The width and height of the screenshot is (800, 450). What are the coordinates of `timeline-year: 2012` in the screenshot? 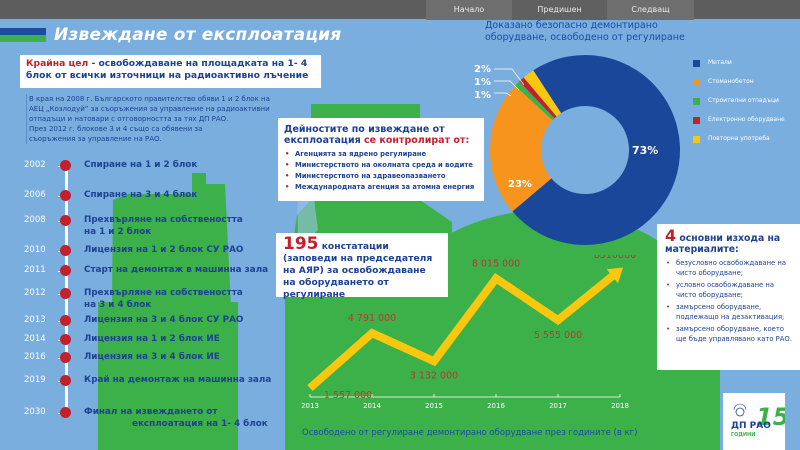 It's located at (35, 293).